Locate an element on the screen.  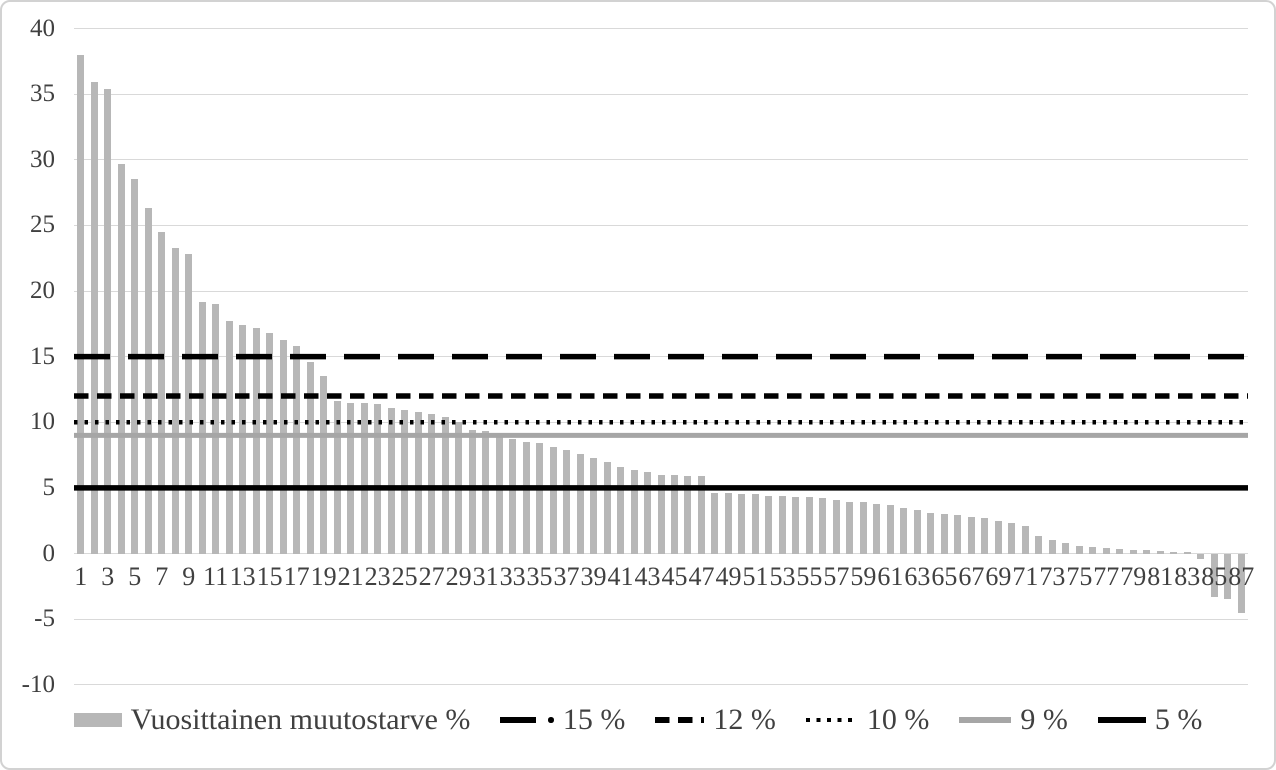
dotted-line-icon is located at coordinates (831, 720).